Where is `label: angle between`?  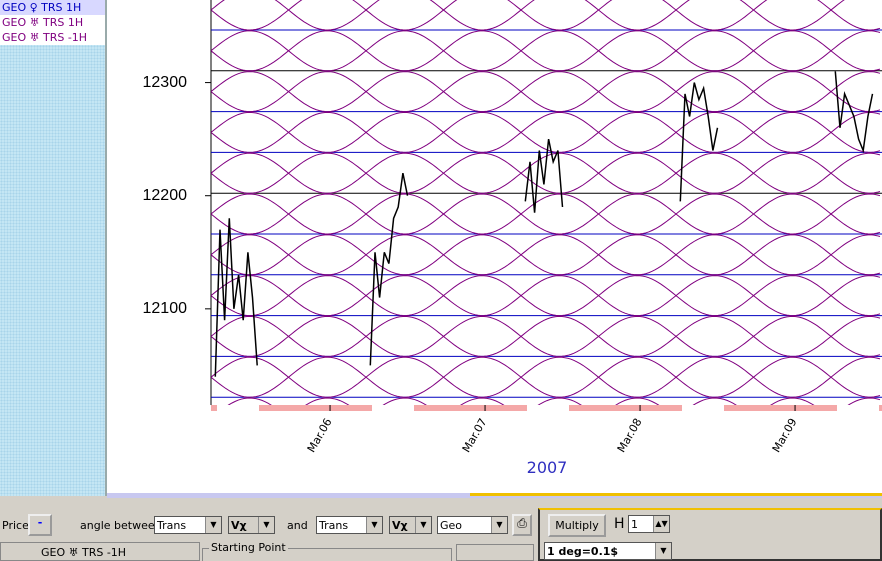
label: angle between is located at coordinates (121, 525).